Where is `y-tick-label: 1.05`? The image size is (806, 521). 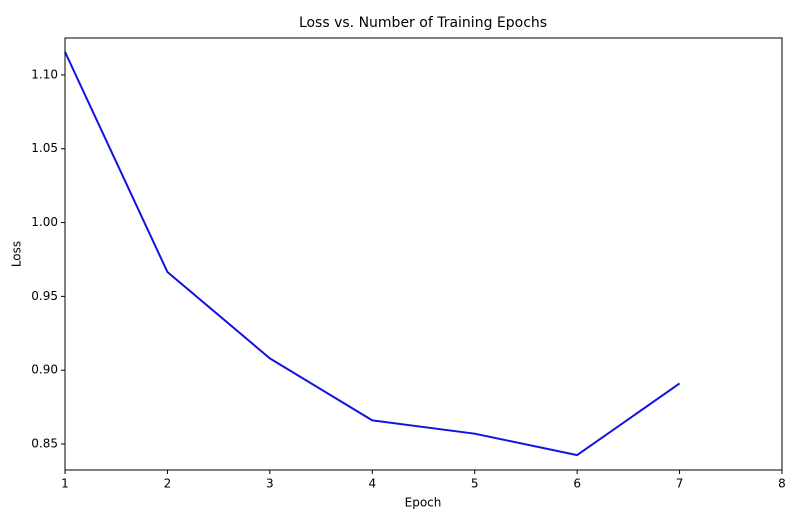 y-tick-label: 1.05 is located at coordinates (44, 148).